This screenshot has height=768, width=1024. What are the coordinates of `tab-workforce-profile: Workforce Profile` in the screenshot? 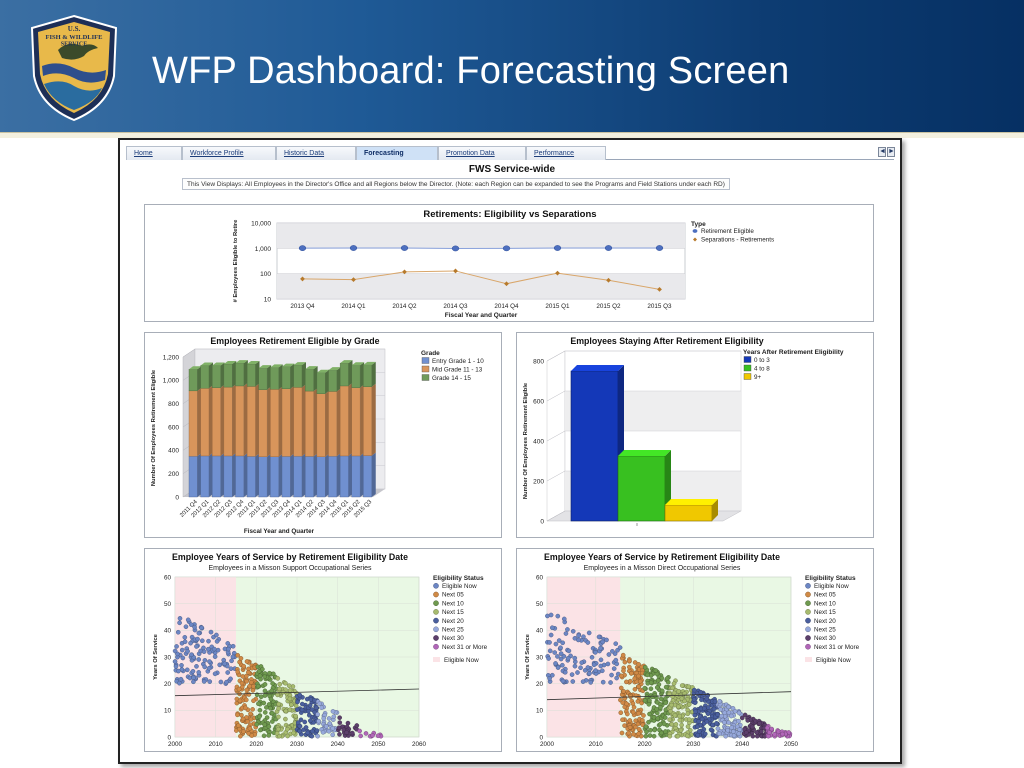 It's located at (229, 153).